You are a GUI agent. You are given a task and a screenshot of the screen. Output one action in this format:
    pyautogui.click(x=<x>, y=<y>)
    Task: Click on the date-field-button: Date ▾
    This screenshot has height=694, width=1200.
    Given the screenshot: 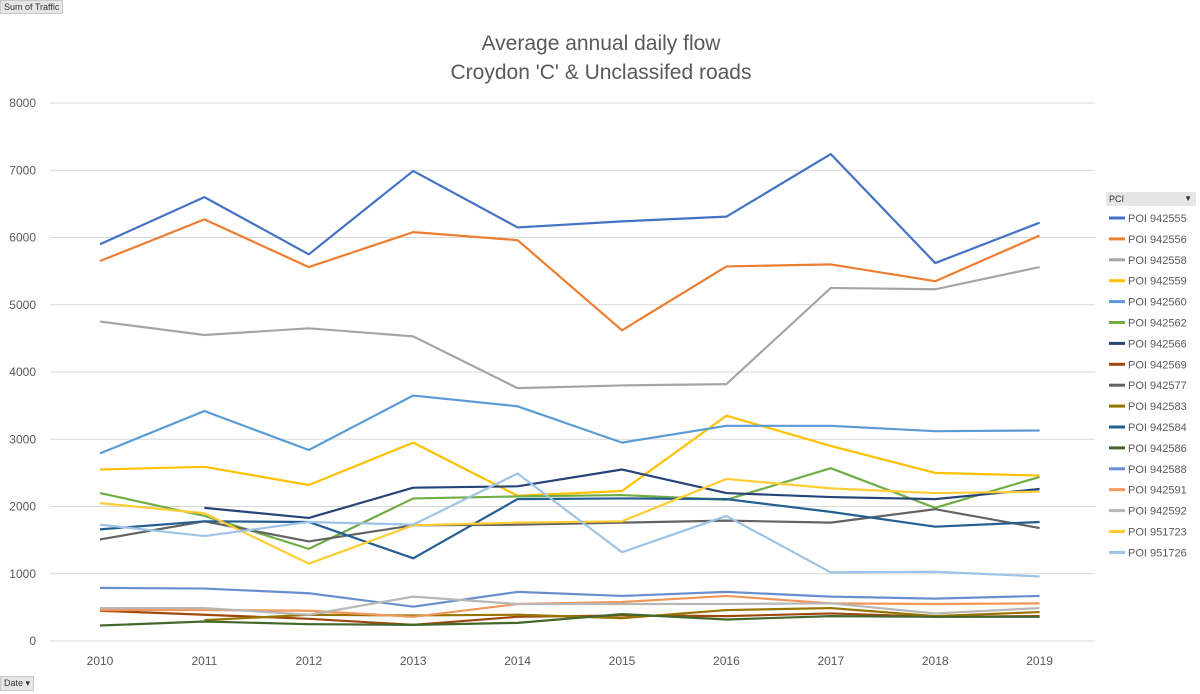 What is the action you would take?
    pyautogui.click(x=17, y=683)
    